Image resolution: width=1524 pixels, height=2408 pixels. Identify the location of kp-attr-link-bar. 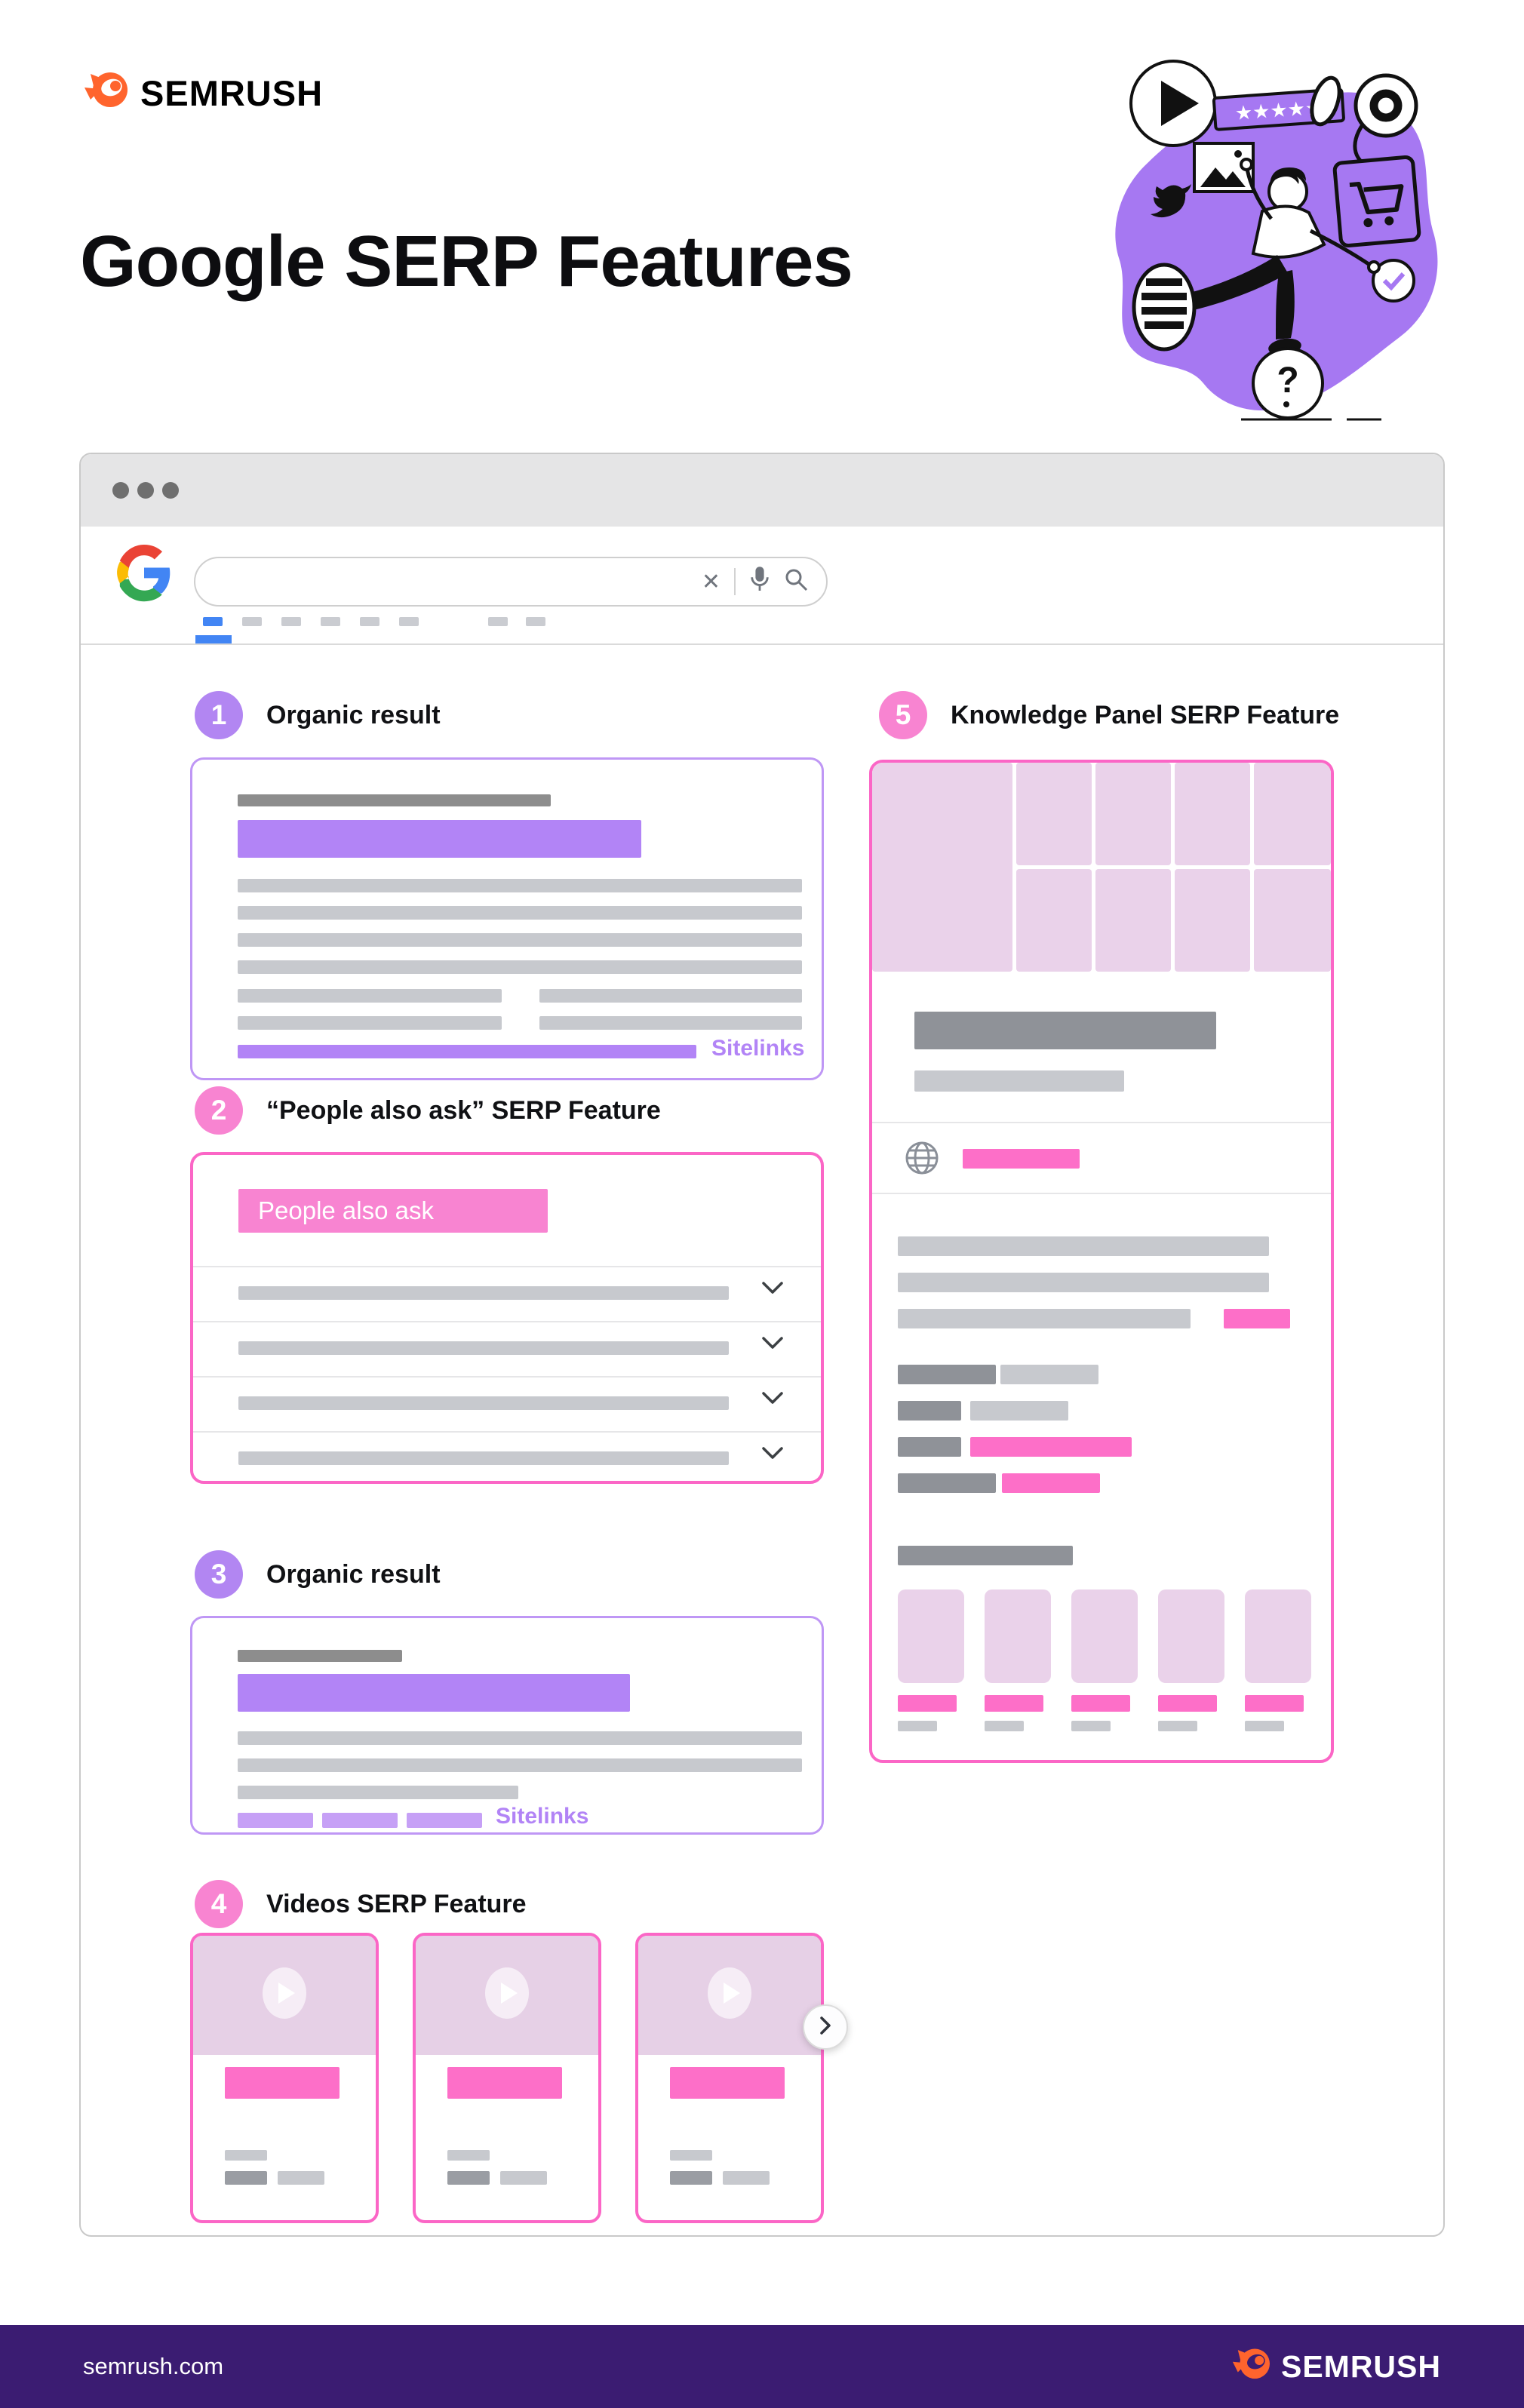
(1051, 1483).